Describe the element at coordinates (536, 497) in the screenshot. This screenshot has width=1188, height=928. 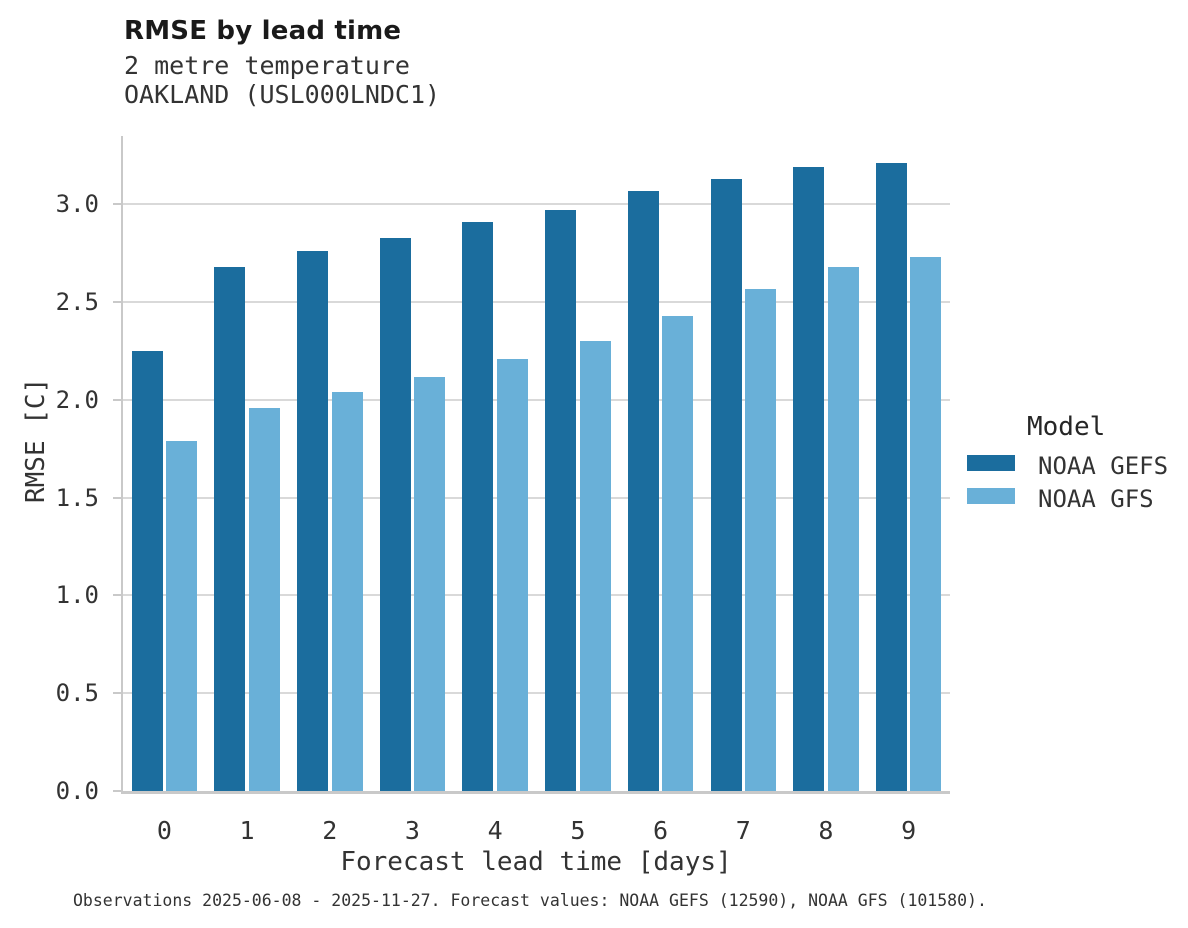
I see `gridline-y-1.5` at that location.